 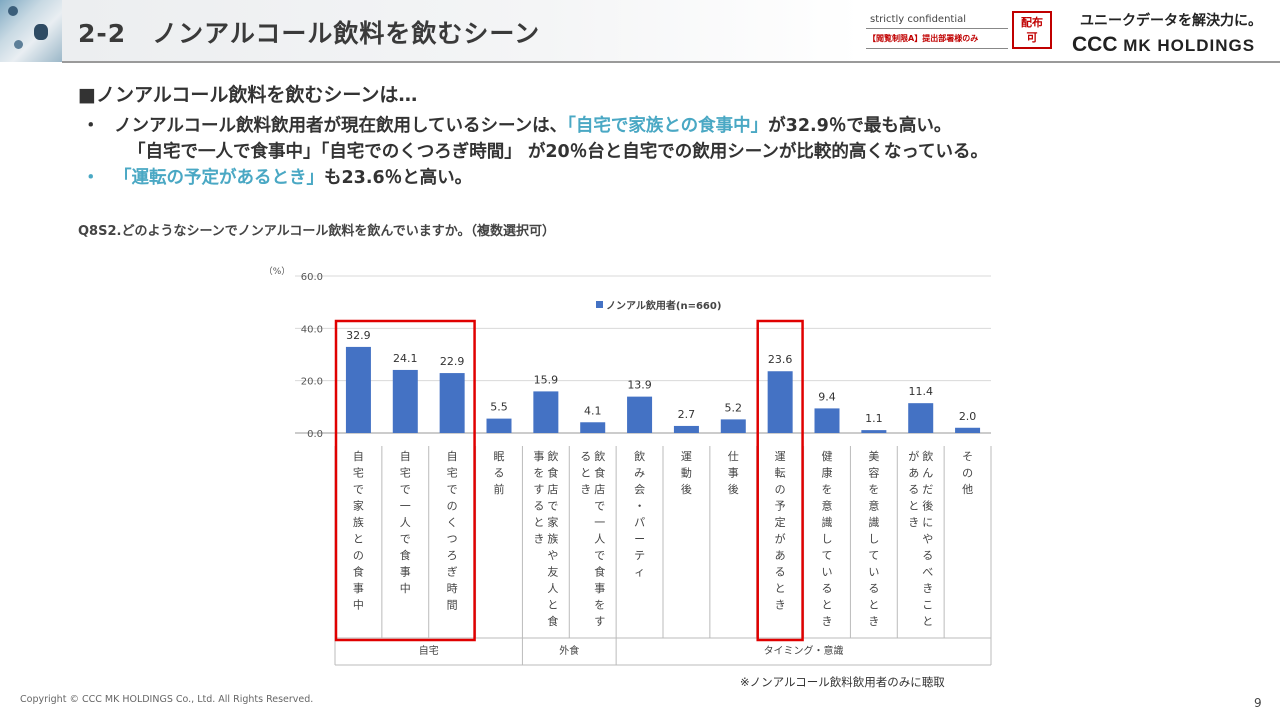 What do you see at coordinates (405, 358) in the screenshot?
I see `data-label: 24.1` at bounding box center [405, 358].